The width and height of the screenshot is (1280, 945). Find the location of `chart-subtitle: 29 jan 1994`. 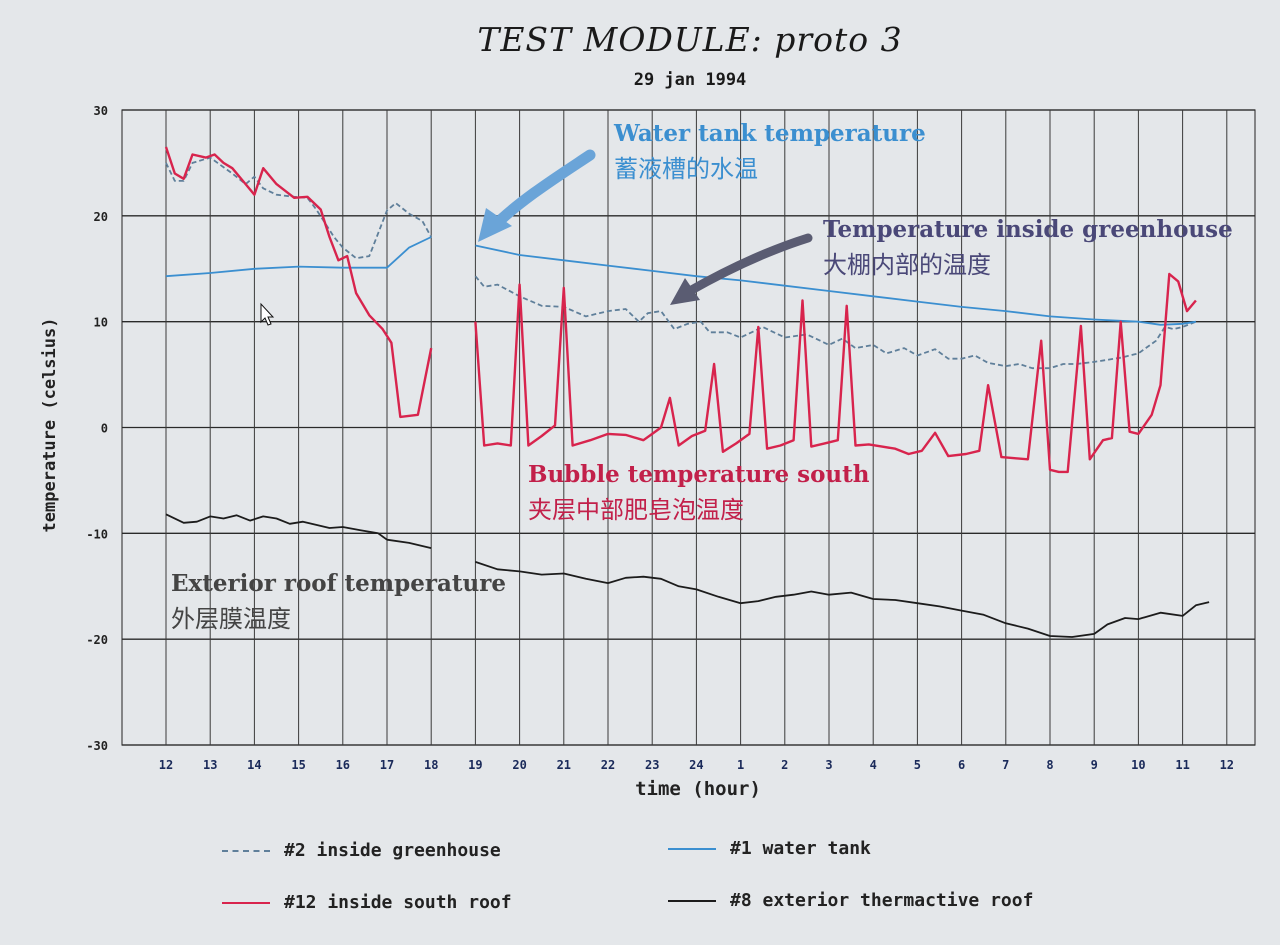

chart-subtitle: 29 jan 1994 is located at coordinates (690, 80).